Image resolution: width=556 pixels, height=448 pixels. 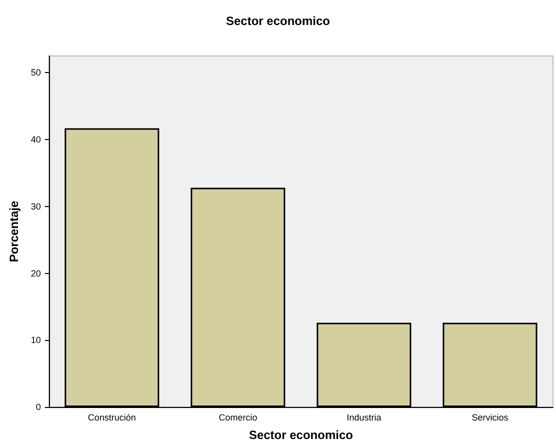 I want to click on y-tick-label: 20, so click(x=35, y=273).